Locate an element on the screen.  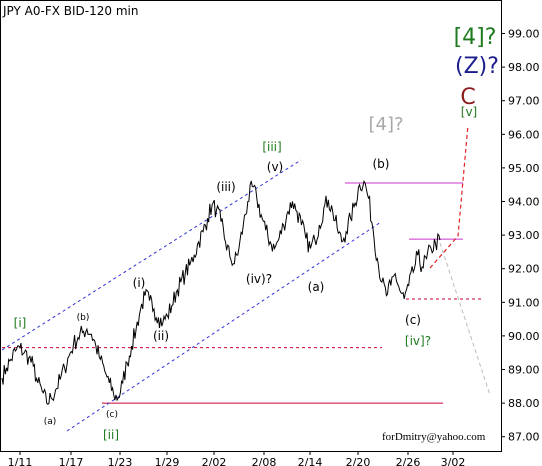
x-tick-label: 2/26 is located at coordinates (408, 461).